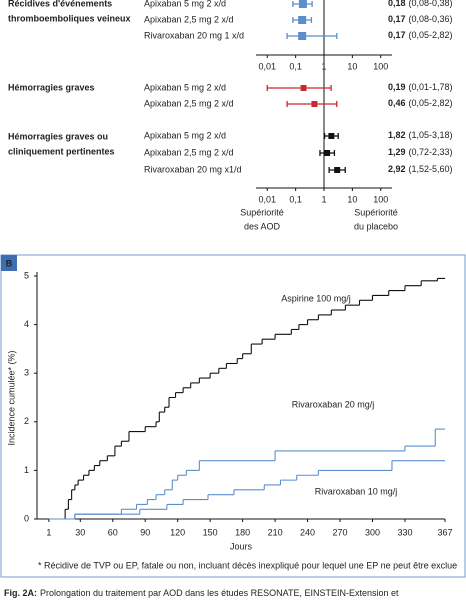  Describe the element at coordinates (210, 532) in the screenshot. I see `x-tick-label: 150` at that location.